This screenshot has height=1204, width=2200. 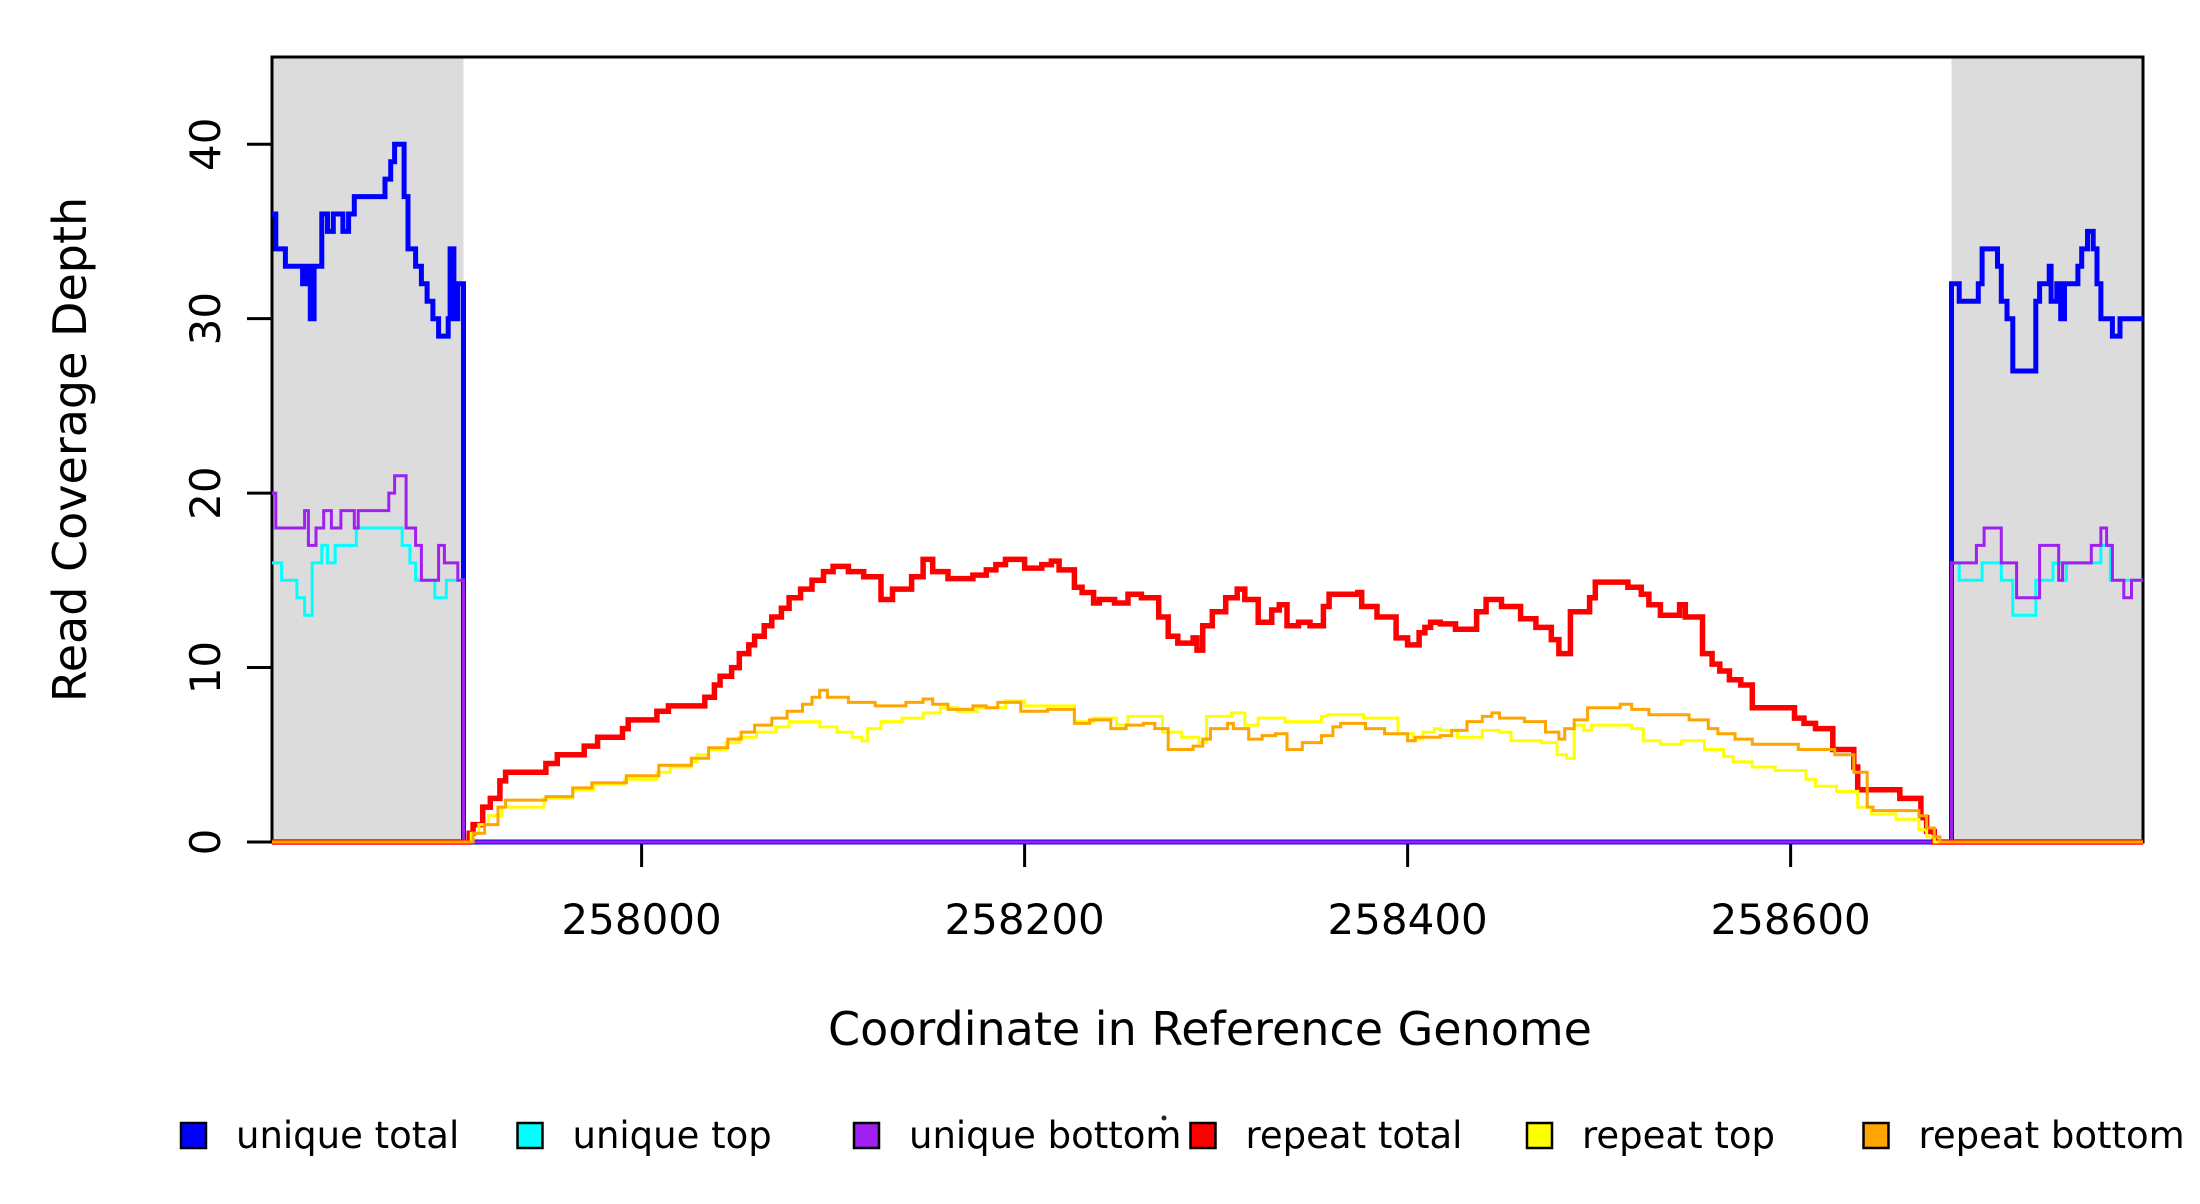 I want to click on x-tick-label: 258400, so click(x=1407, y=919).